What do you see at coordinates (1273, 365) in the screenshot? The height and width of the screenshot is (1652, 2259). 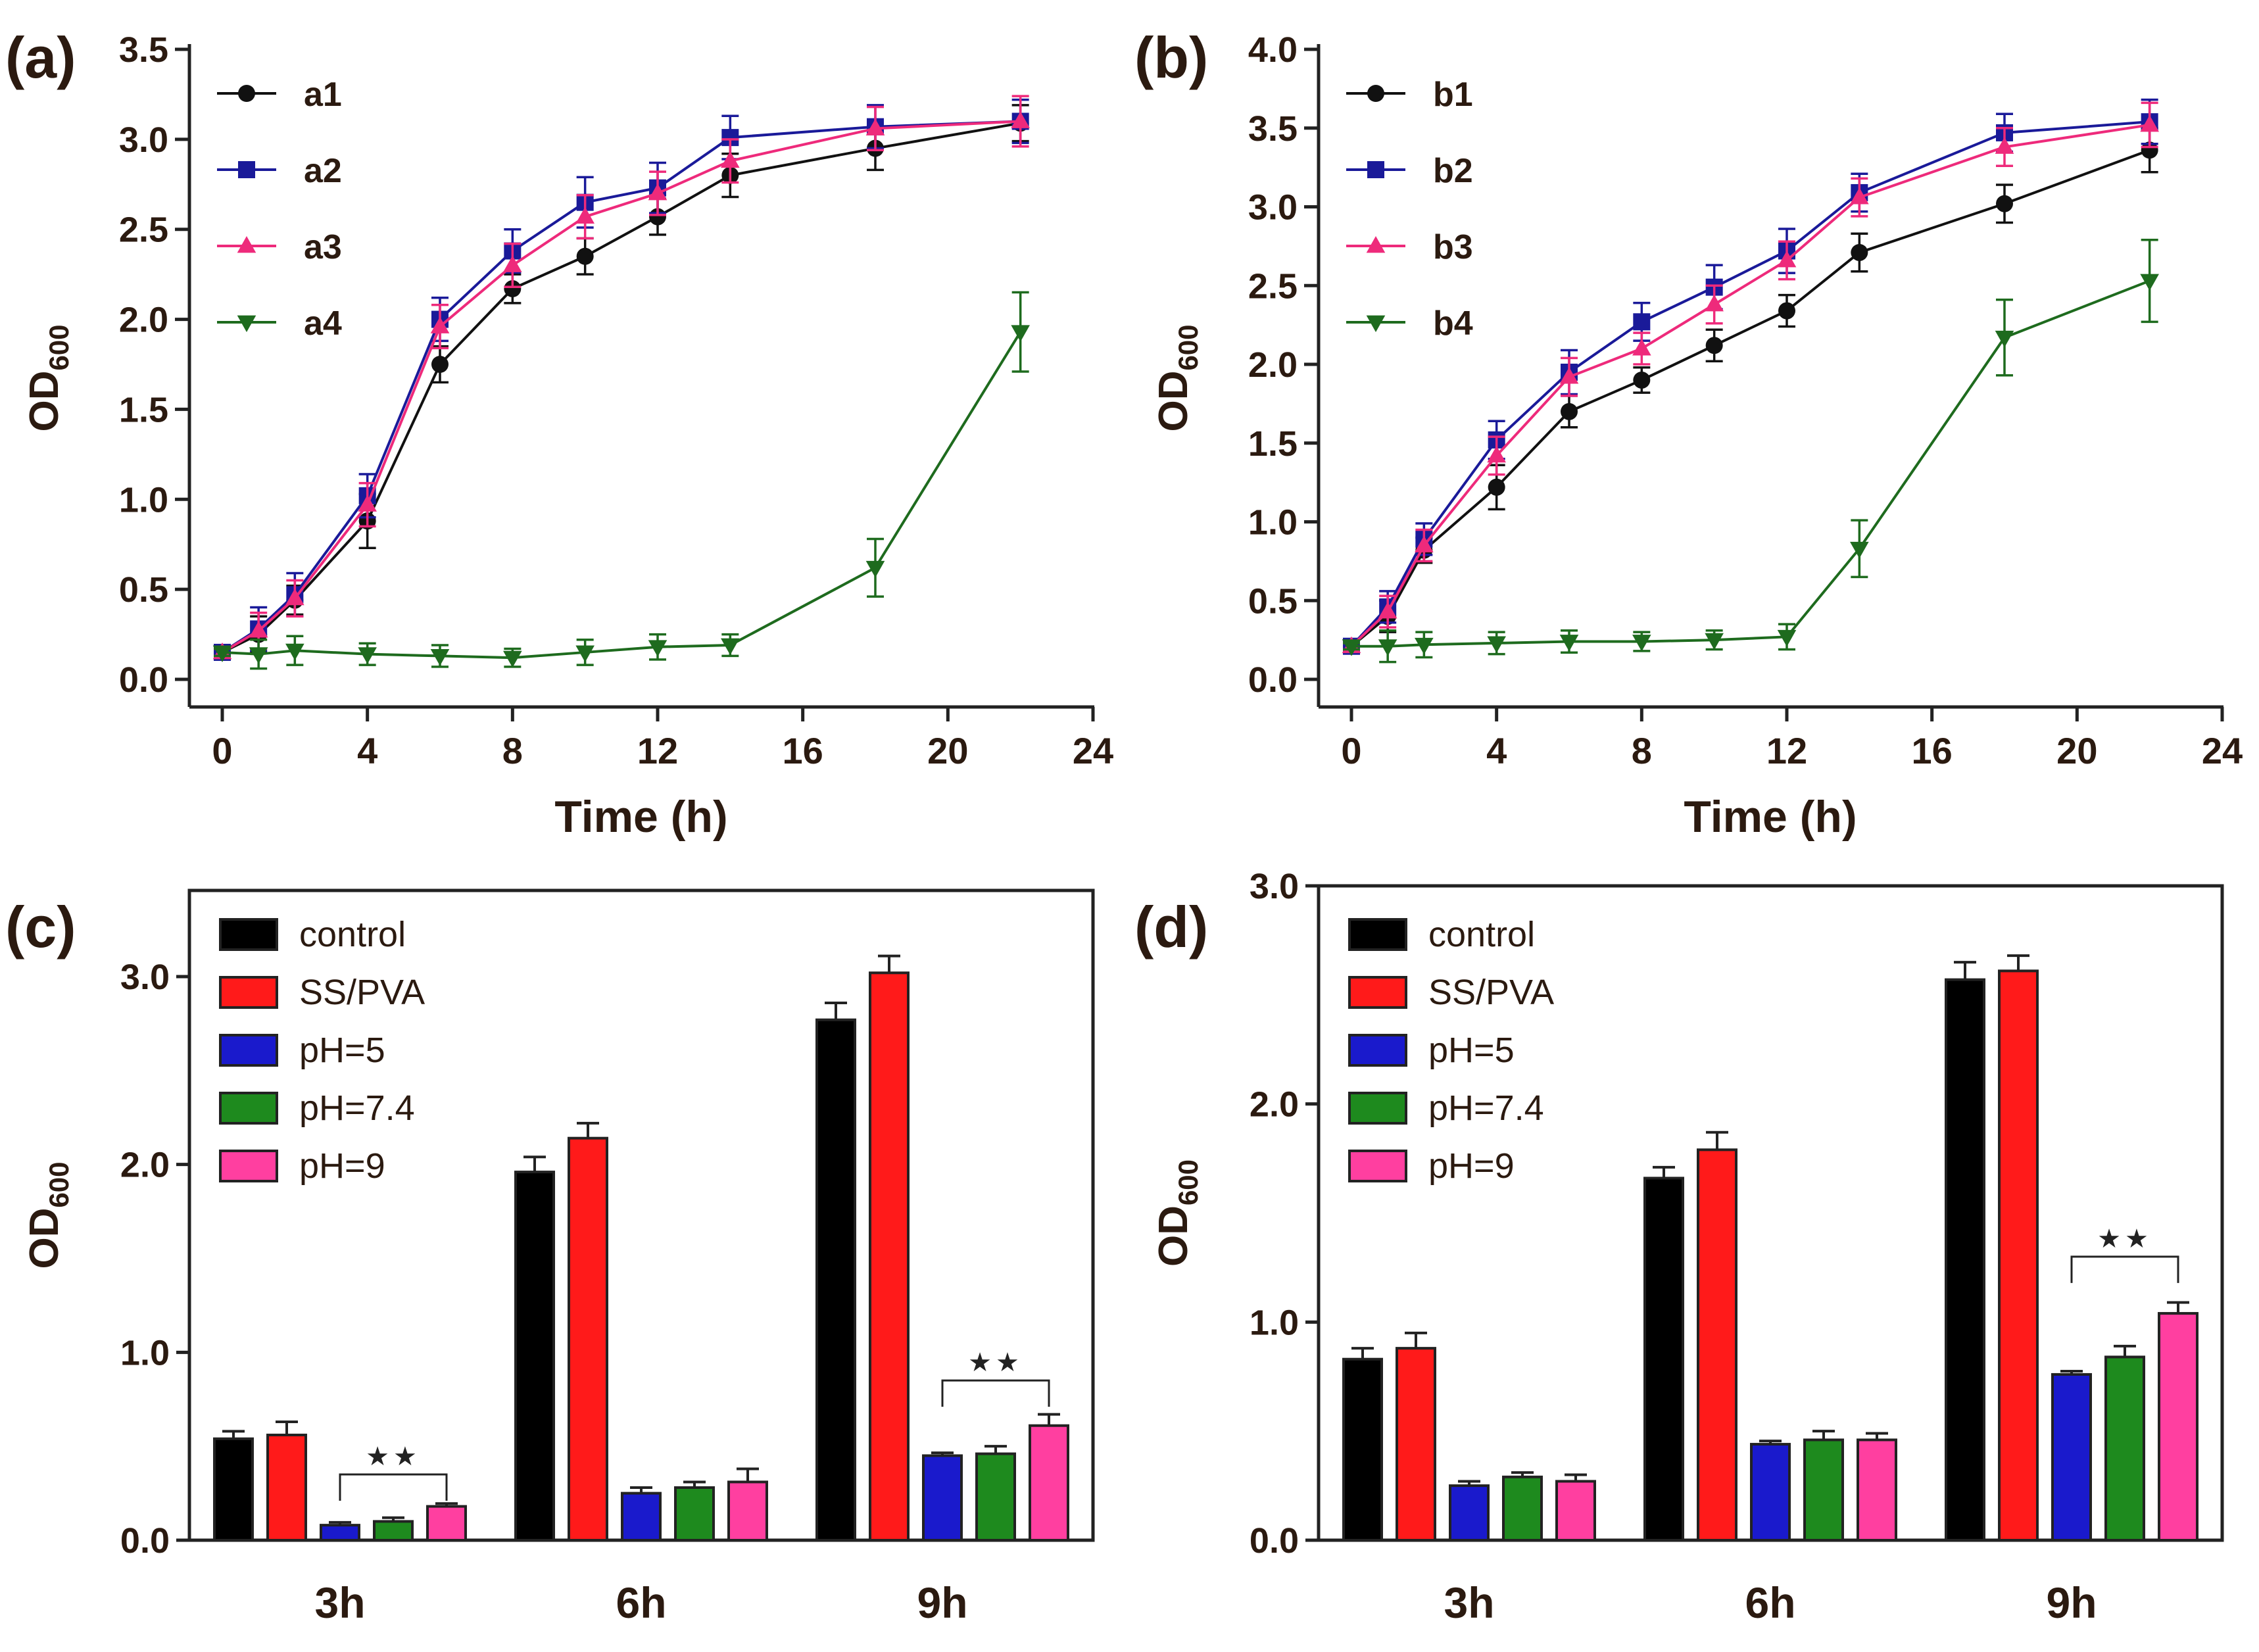 I see `chart-b-y-tick-label: 2.0` at bounding box center [1273, 365].